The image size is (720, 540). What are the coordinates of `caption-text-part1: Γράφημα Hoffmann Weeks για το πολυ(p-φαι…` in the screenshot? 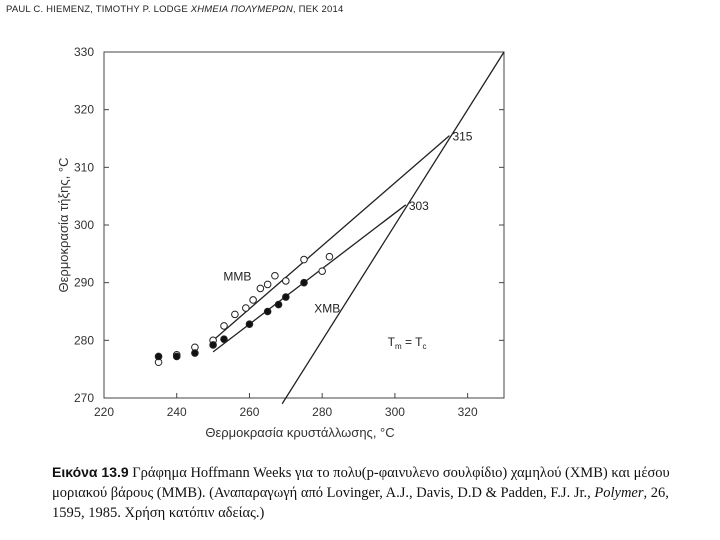 It's located at (361, 483).